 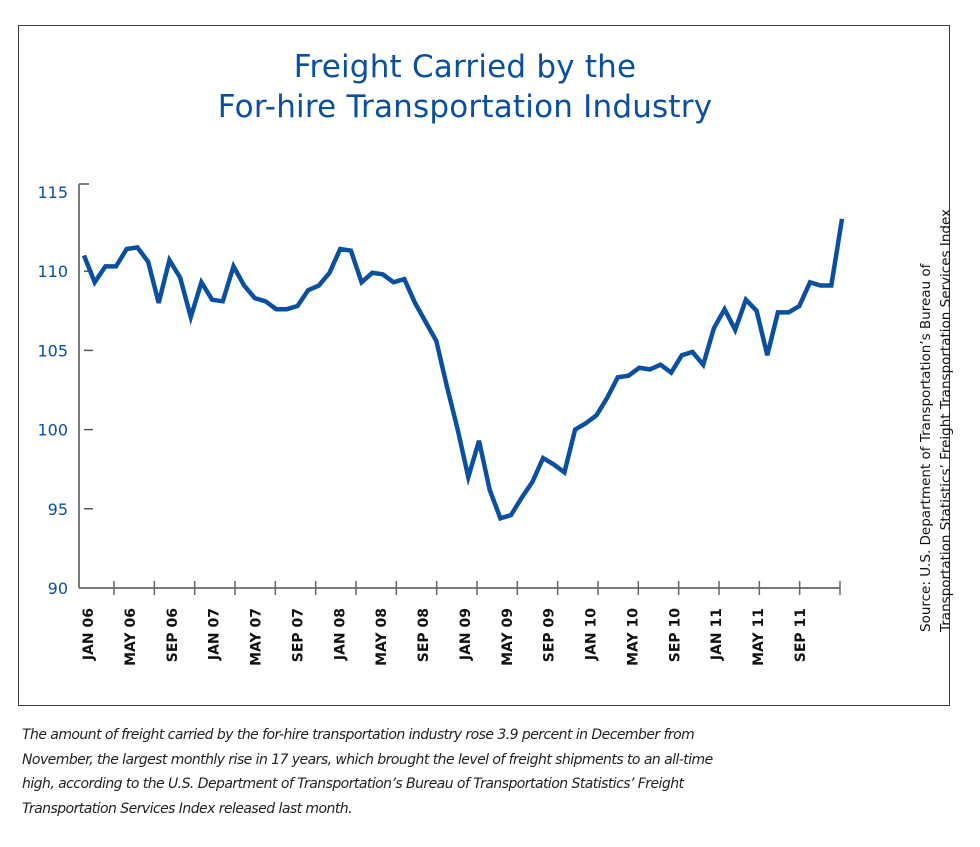 What do you see at coordinates (52, 430) in the screenshot?
I see `y-tick-label: 100` at bounding box center [52, 430].